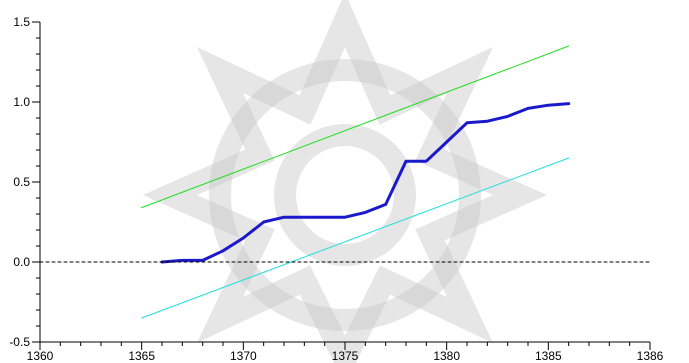  I want to click on y-tick-label: 1.5, so click(21, 22).